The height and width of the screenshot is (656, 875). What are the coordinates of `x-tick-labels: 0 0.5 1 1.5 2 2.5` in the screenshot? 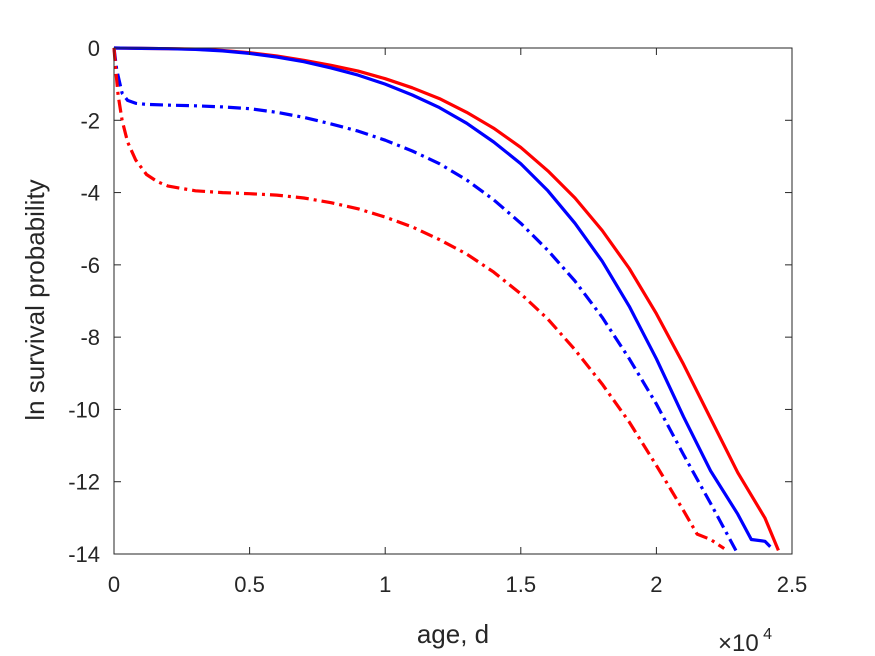 It's located at (457, 584).